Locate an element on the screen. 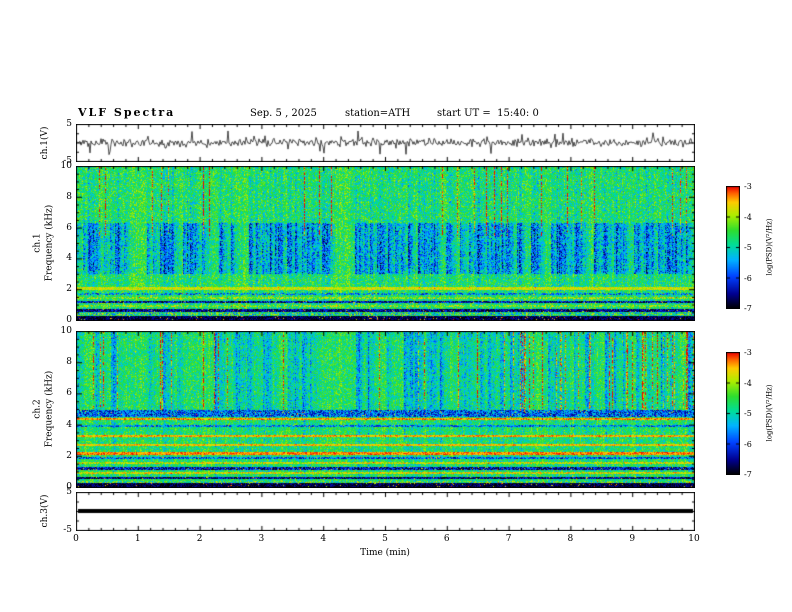  ch3-voltage-axis-label: ch.3(V) is located at coordinates (45, 511).